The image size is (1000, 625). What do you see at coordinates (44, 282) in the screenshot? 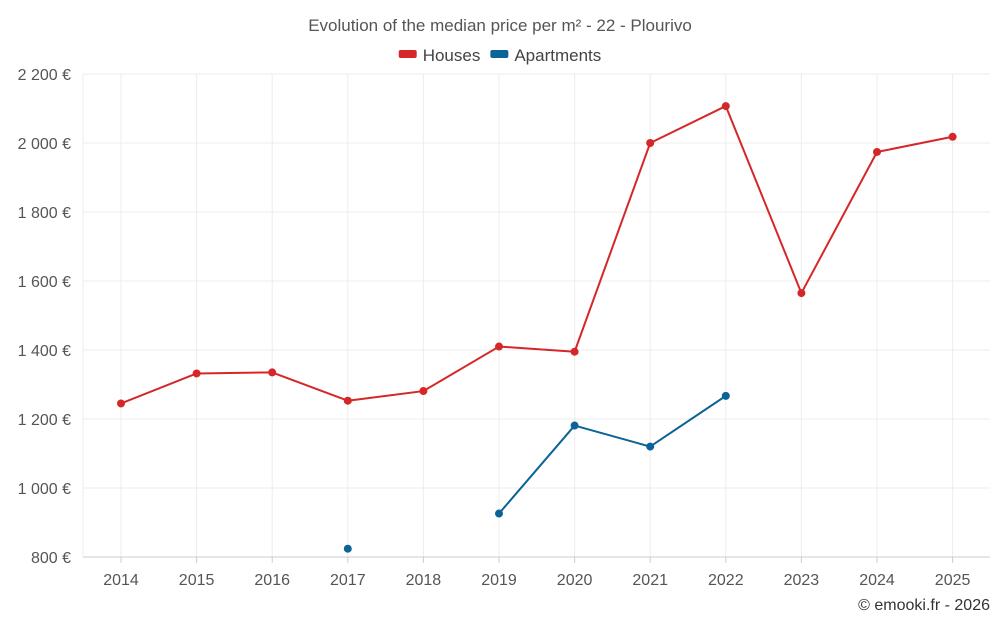
I see `y-tick-label: 1 600 €` at bounding box center [44, 282].